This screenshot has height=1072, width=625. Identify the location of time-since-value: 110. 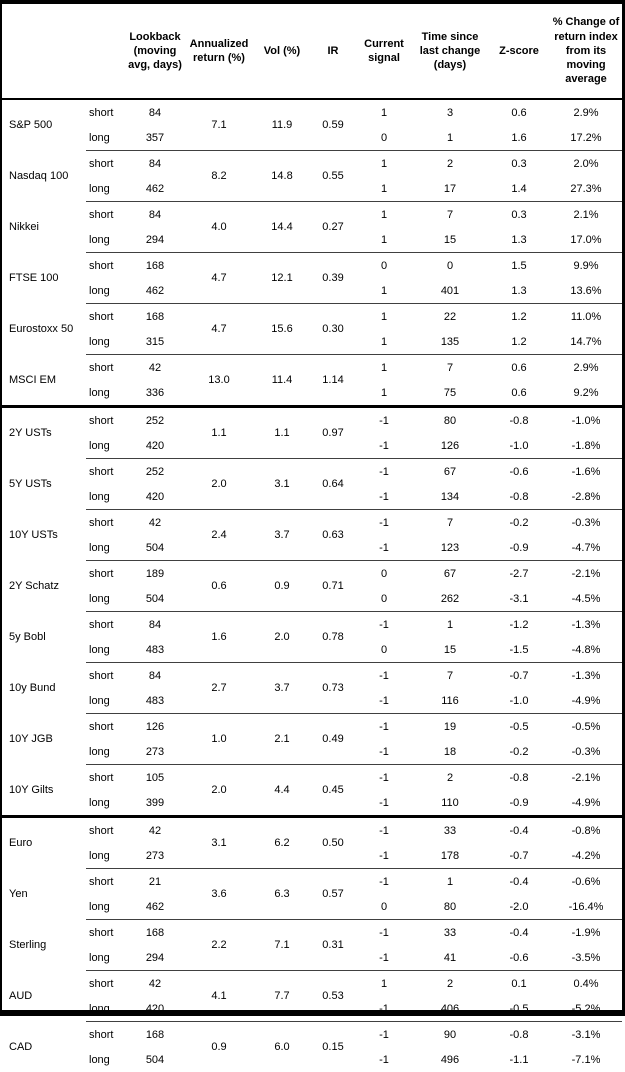
(450, 803).